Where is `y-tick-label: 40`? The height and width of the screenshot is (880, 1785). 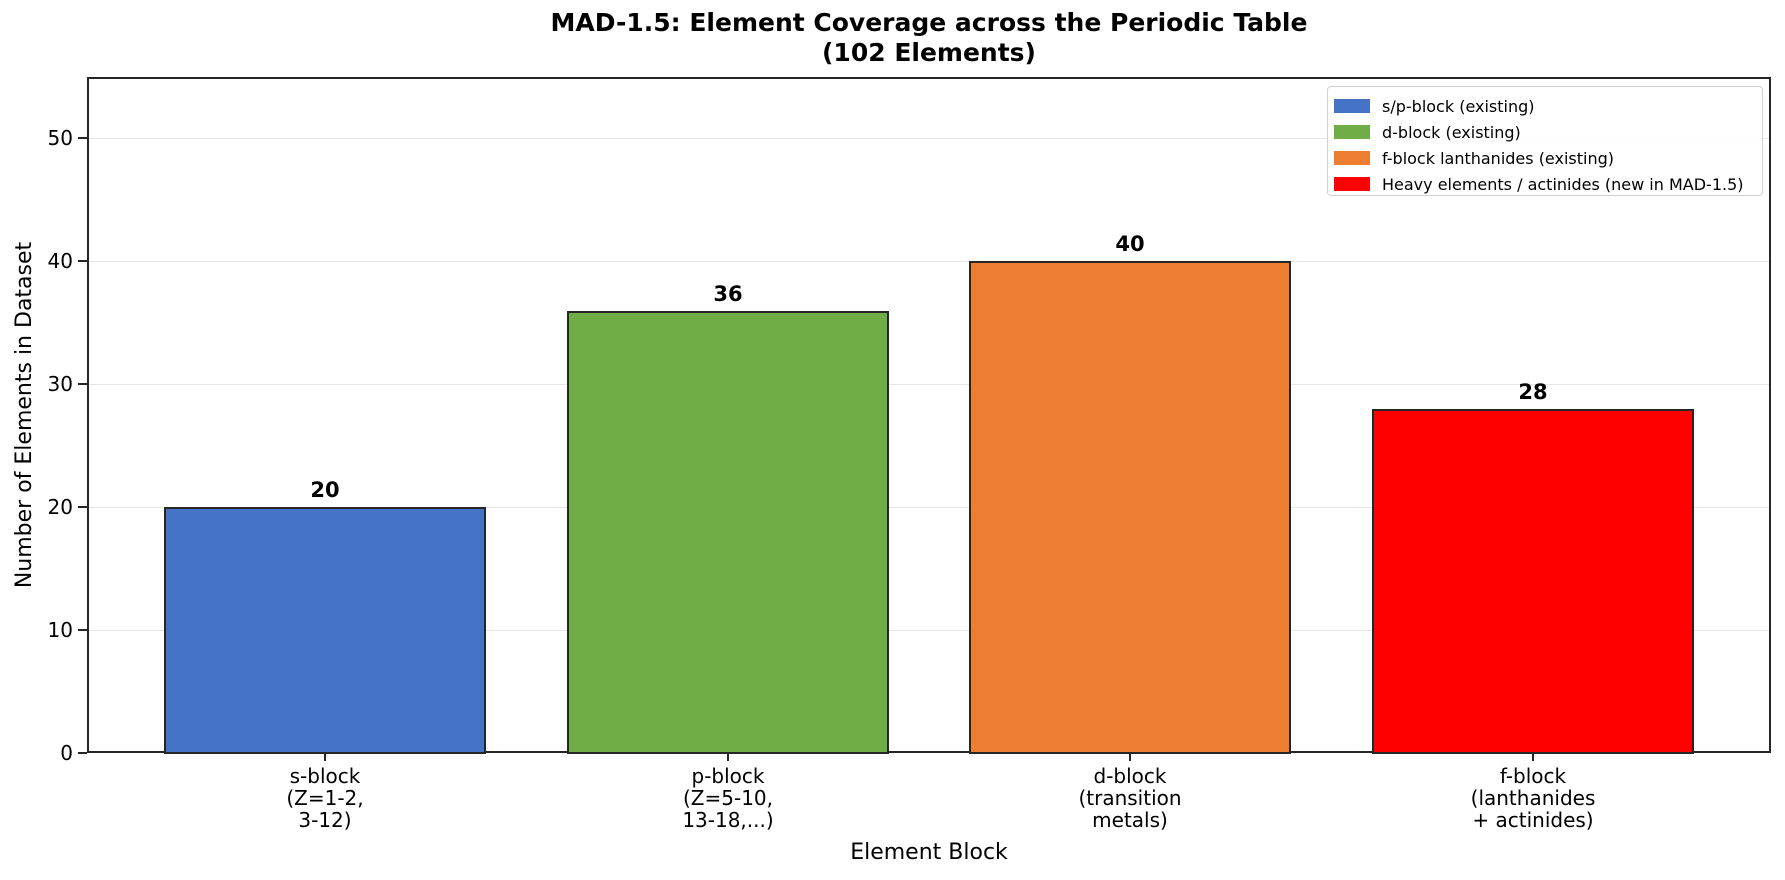 y-tick-label: 40 is located at coordinates (60, 261).